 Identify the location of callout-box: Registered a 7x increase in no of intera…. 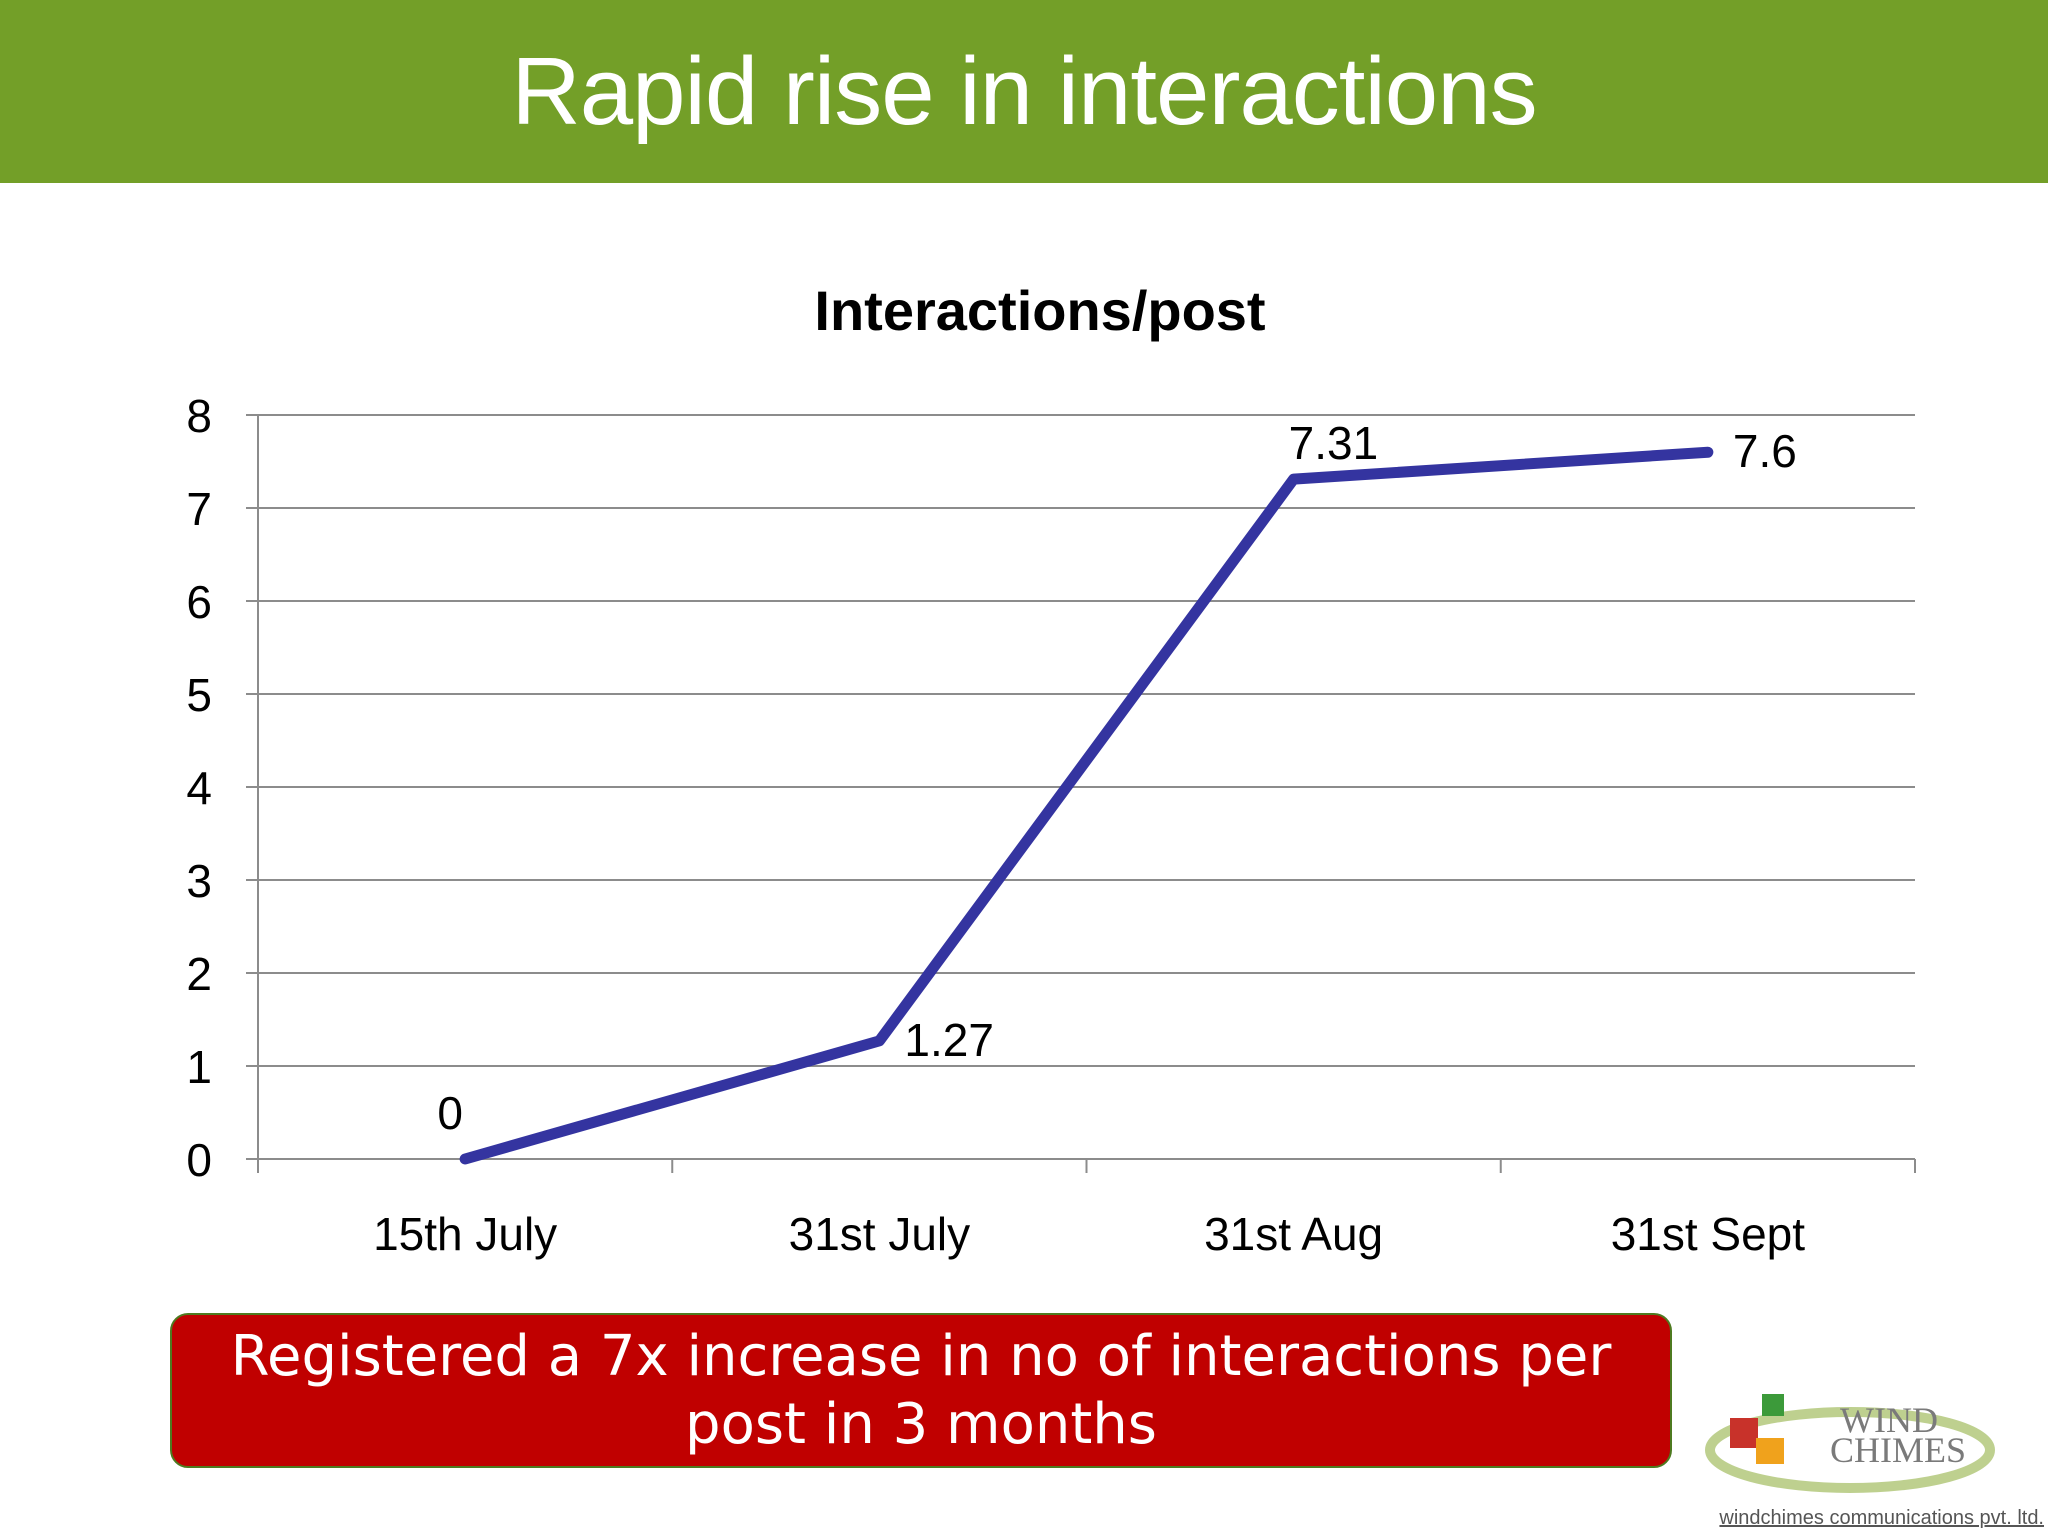
(921, 1390).